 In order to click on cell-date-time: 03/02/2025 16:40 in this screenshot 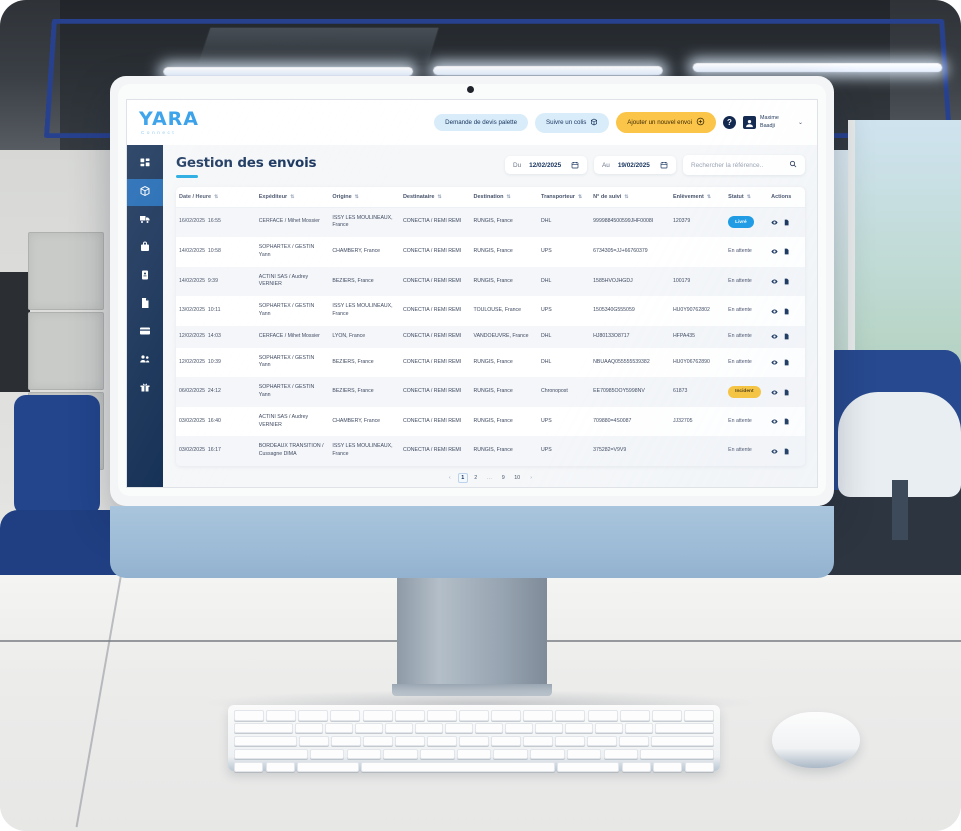, I will do `click(216, 422)`.